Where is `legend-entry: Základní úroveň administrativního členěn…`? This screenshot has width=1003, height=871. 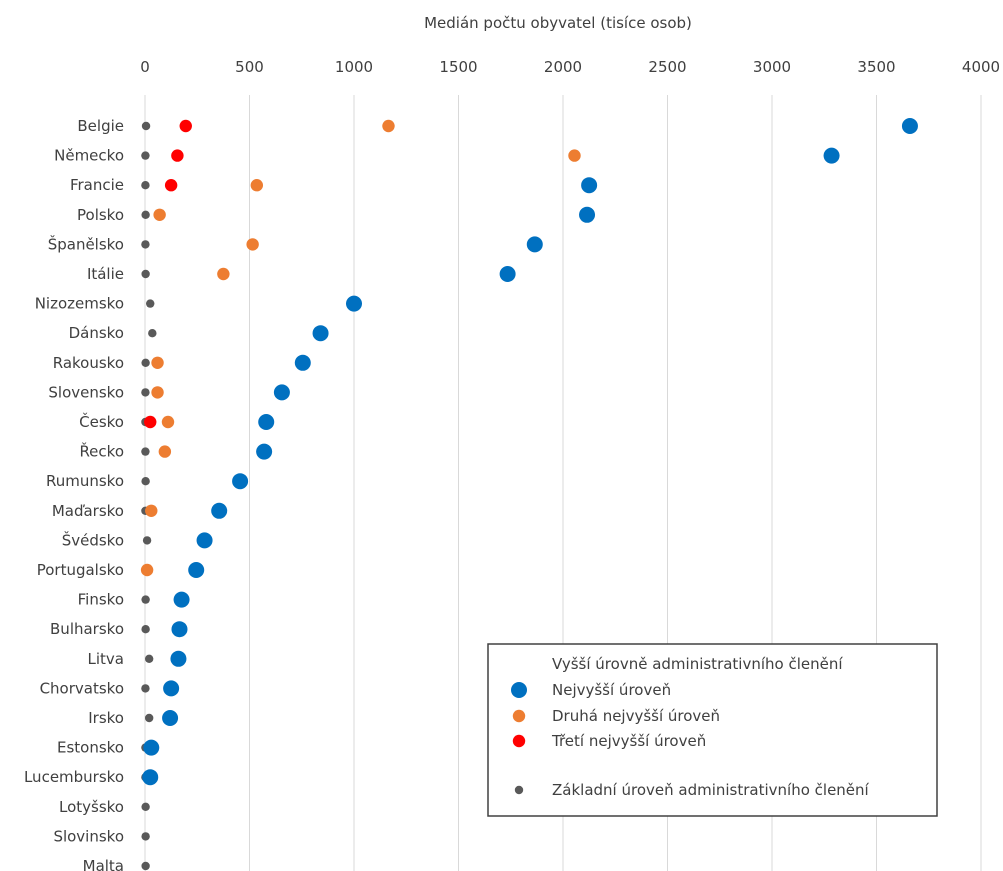 legend-entry: Základní úroveň administrativního členěn… is located at coordinates (711, 790).